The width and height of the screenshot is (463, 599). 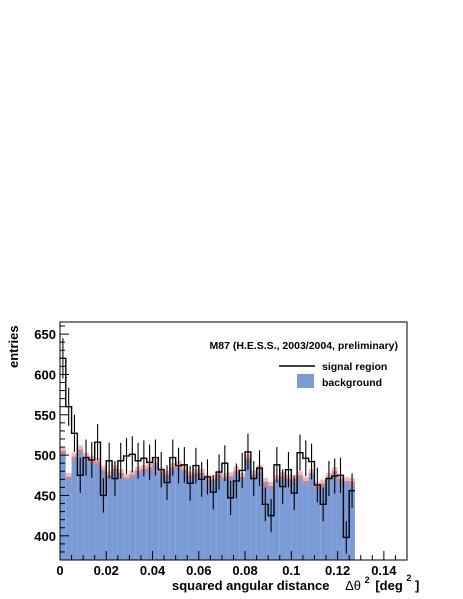 What do you see at coordinates (244, 570) in the screenshot?
I see `x-tick-label: 0.08` at bounding box center [244, 570].